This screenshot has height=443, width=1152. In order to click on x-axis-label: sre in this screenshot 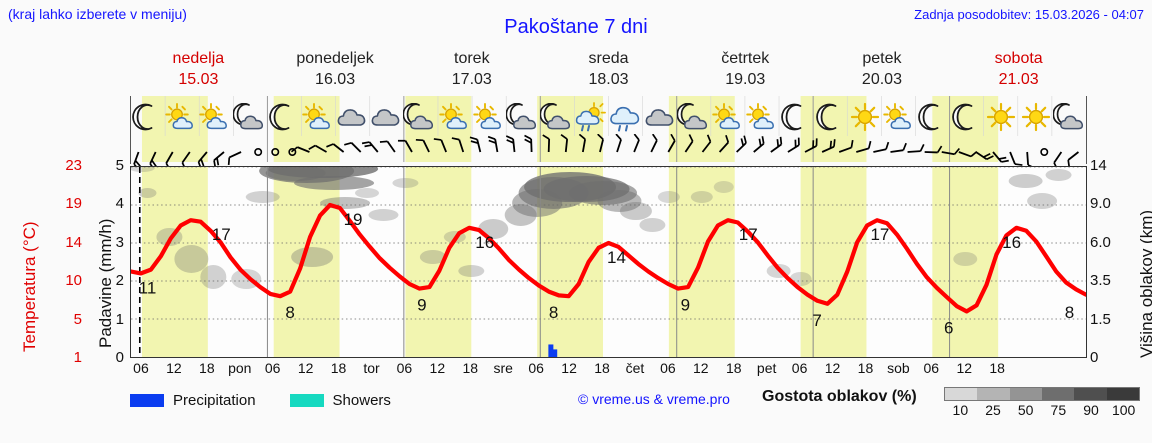, I will do `click(503, 368)`.